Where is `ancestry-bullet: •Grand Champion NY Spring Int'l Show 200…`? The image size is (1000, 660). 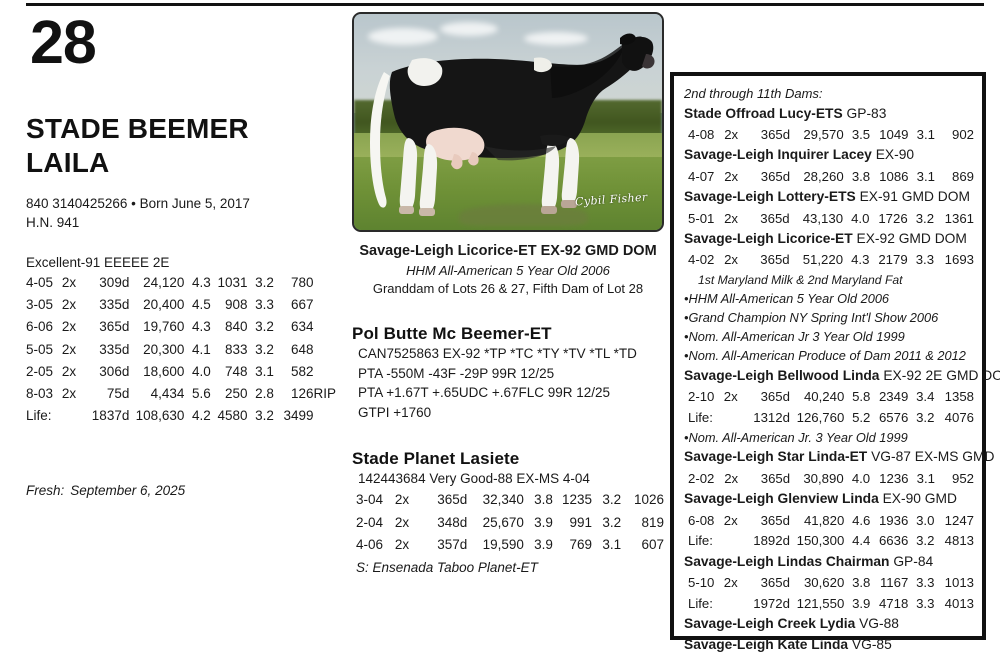
ancestry-bullet: •Grand Champion NY Spring Int'l Show 200… is located at coordinates (811, 318).